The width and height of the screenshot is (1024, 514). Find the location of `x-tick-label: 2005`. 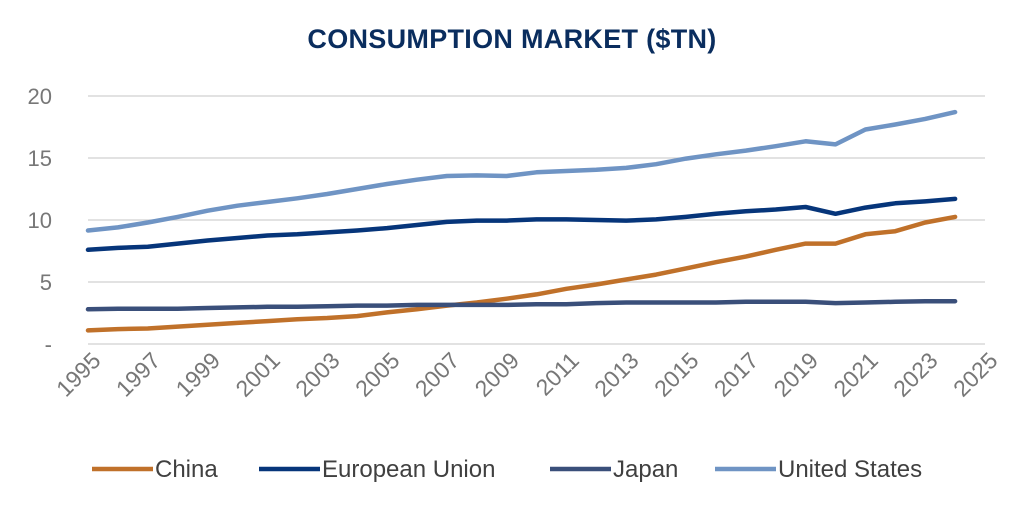

x-tick-label: 2005 is located at coordinates (377, 374).